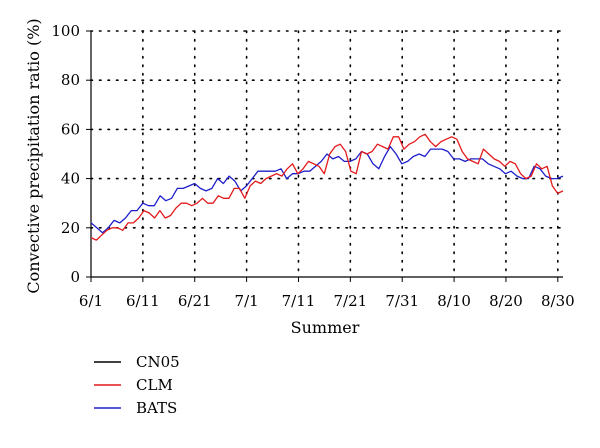 The width and height of the screenshot is (600, 448). What do you see at coordinates (70, 228) in the screenshot?
I see `y-tick-label: 20` at bounding box center [70, 228].